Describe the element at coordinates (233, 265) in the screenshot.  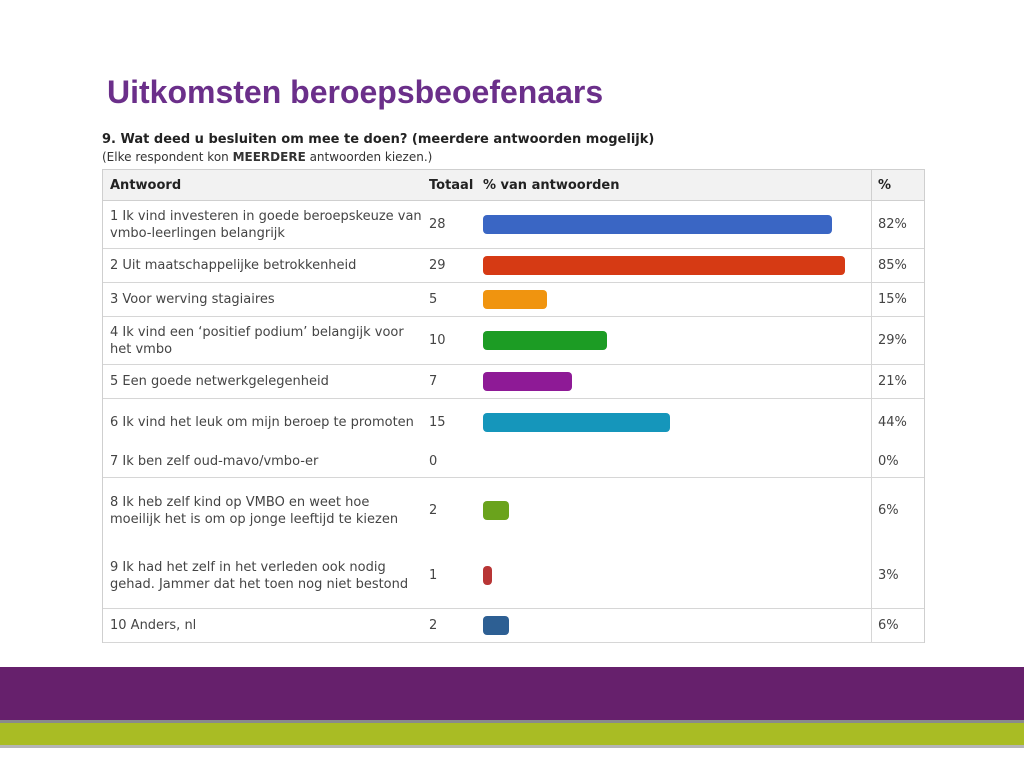
I see `answer-label: 2 Uit maatschappelijke betrokkenheid` at that location.